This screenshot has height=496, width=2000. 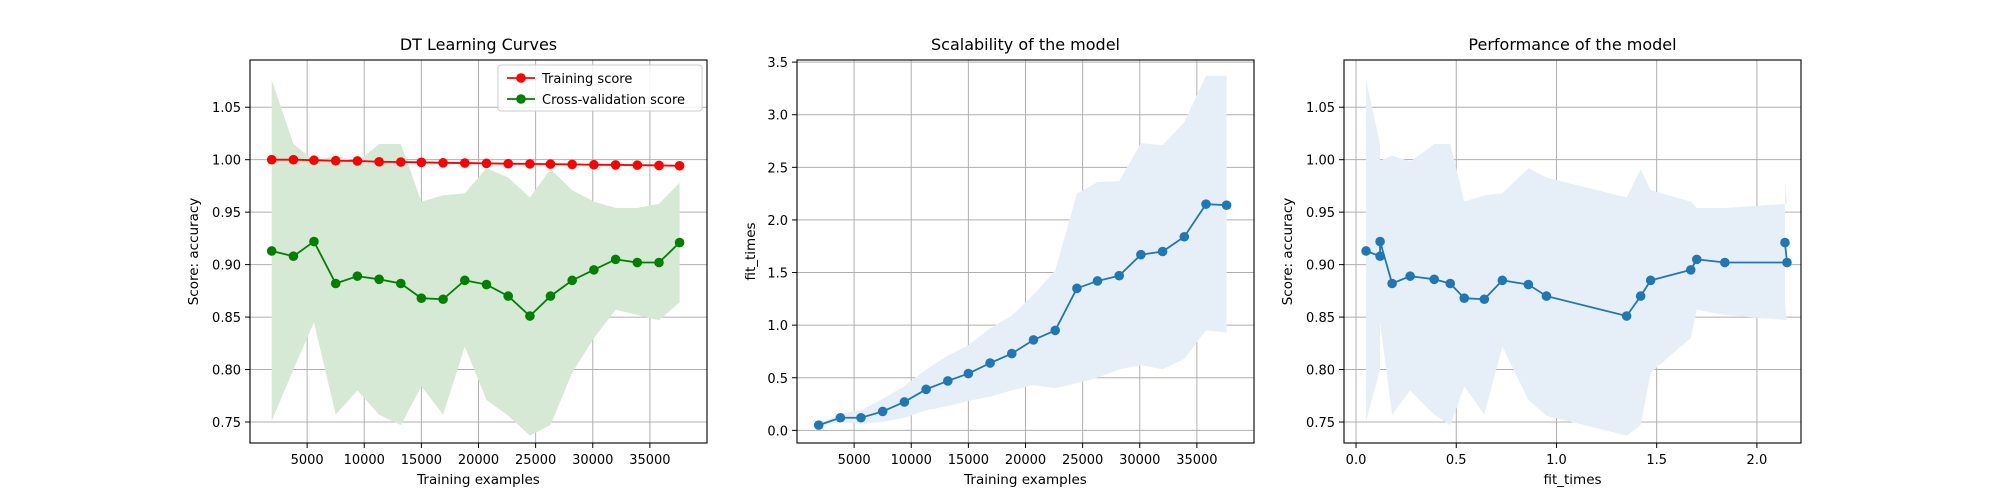 I want to click on y-tick-label: 0.0, so click(x=777, y=431).